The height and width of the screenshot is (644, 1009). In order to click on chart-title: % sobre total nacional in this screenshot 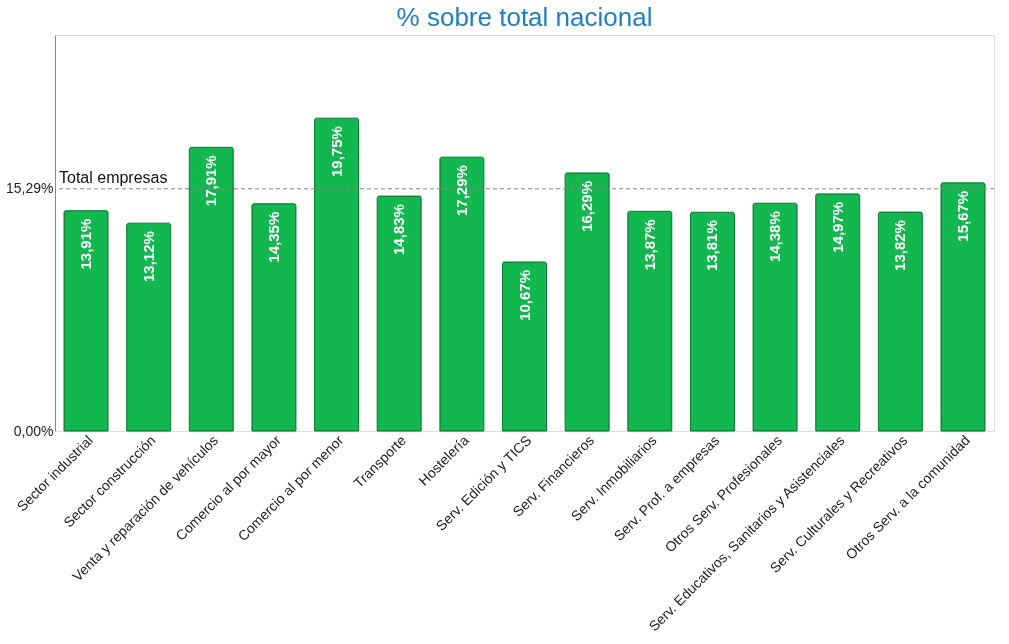, I will do `click(524, 17)`.